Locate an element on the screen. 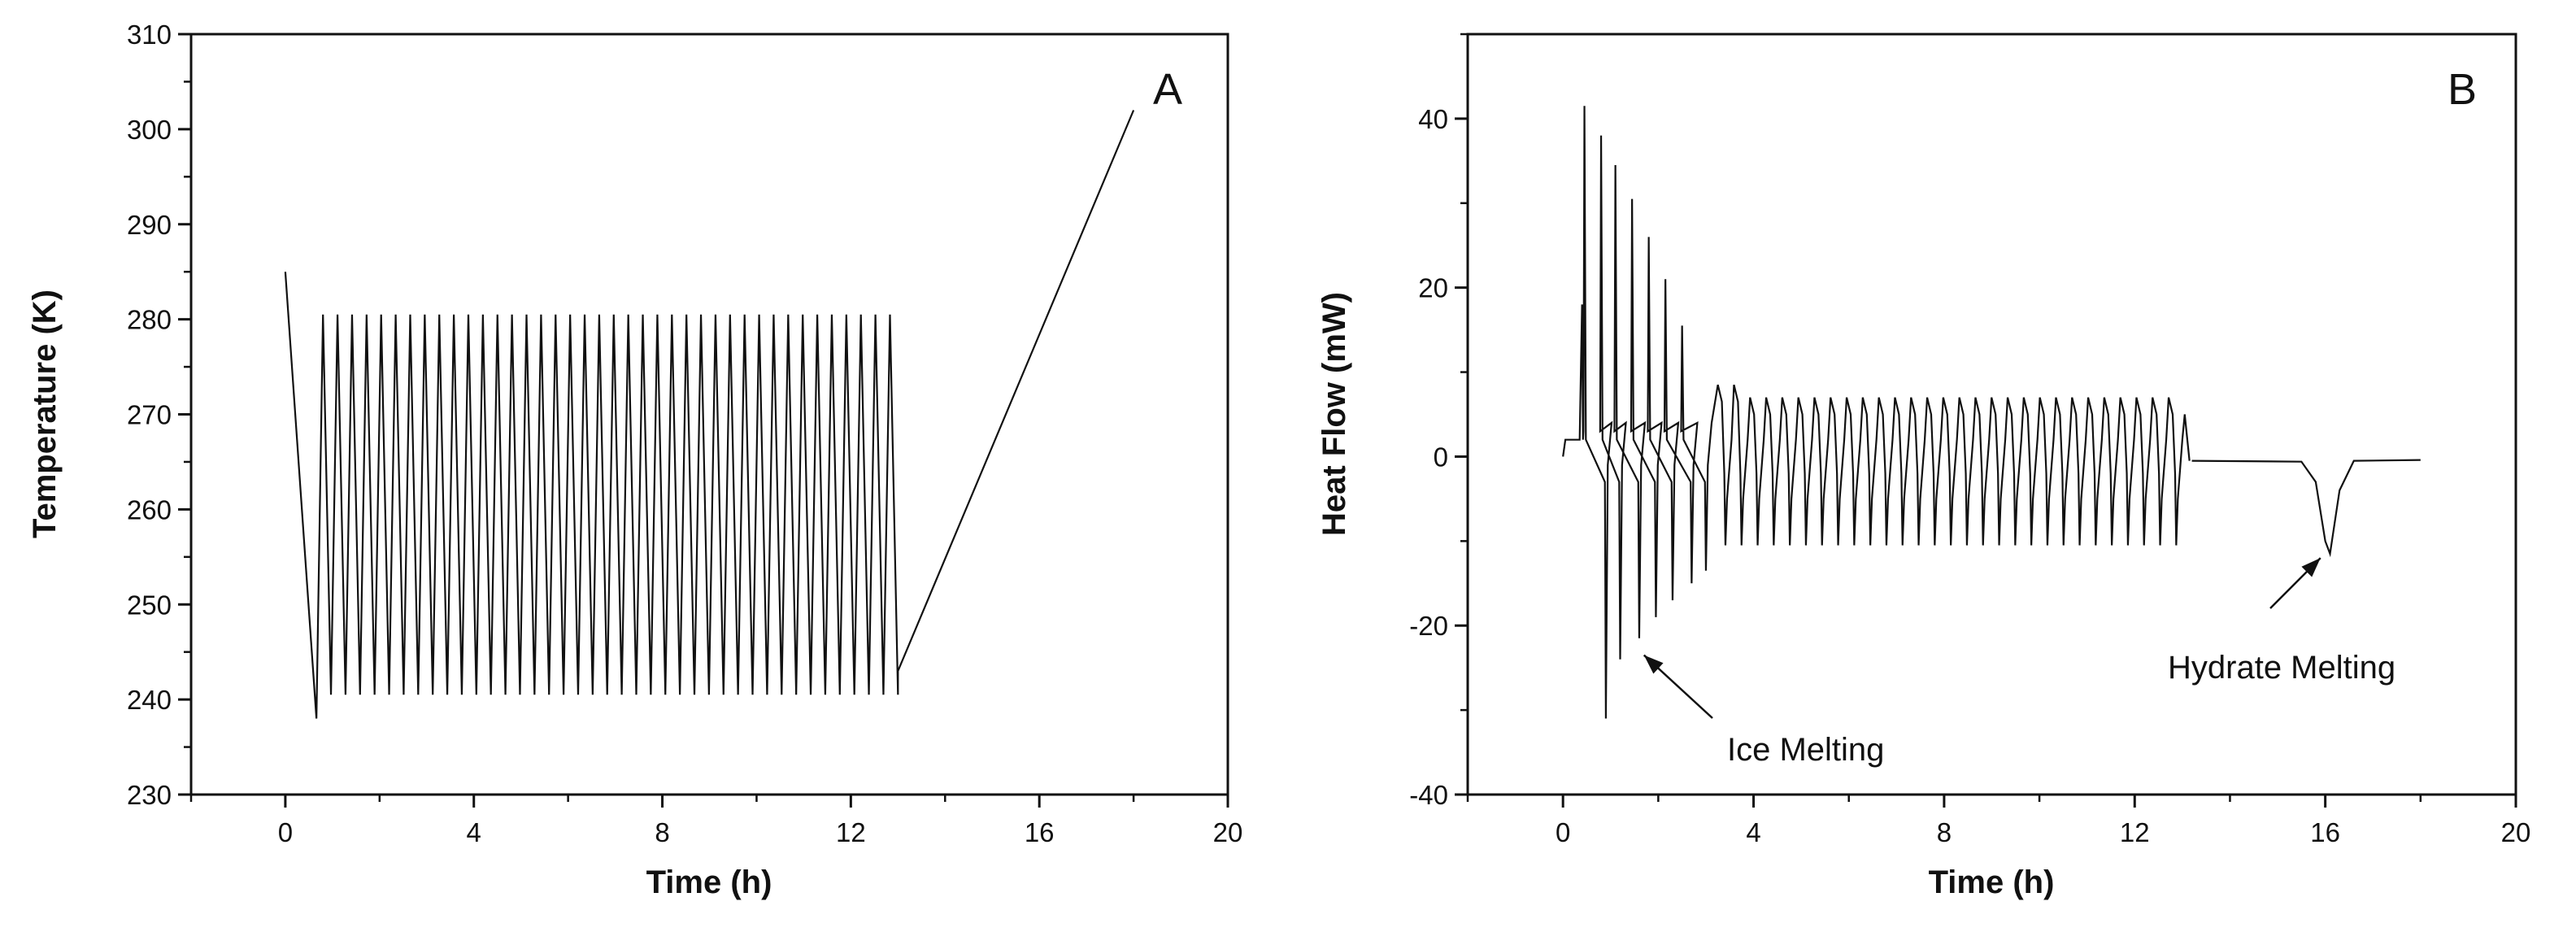 The image size is (2576, 945). y-tick-label: 290 is located at coordinates (149, 225).